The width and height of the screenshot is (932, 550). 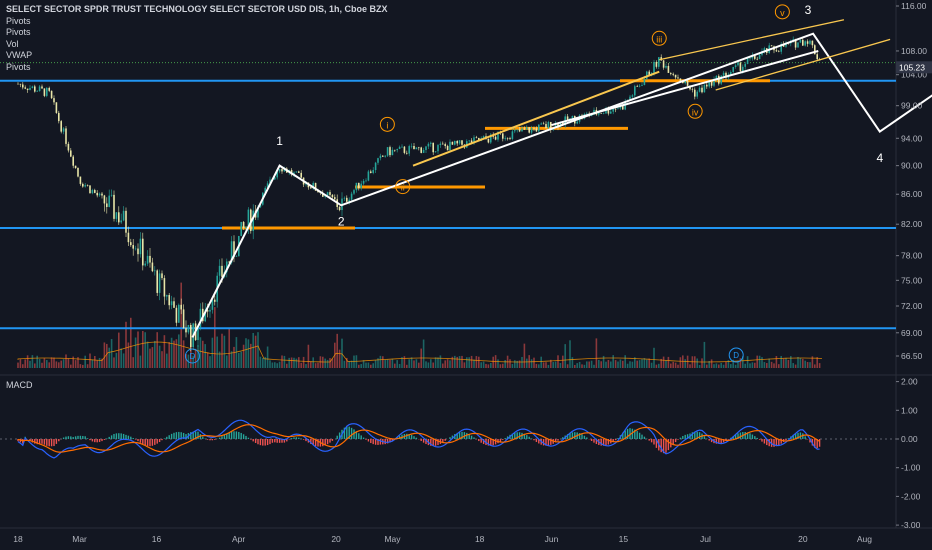 What do you see at coordinates (19, 55) in the screenshot?
I see `indicator-vwap: VWAP` at bounding box center [19, 55].